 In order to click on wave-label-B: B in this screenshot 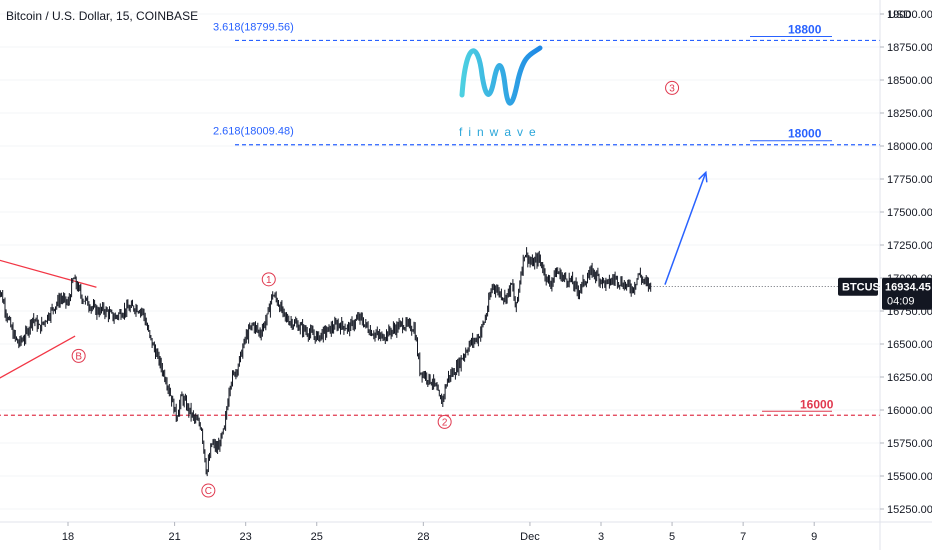, I will do `click(78, 355)`.